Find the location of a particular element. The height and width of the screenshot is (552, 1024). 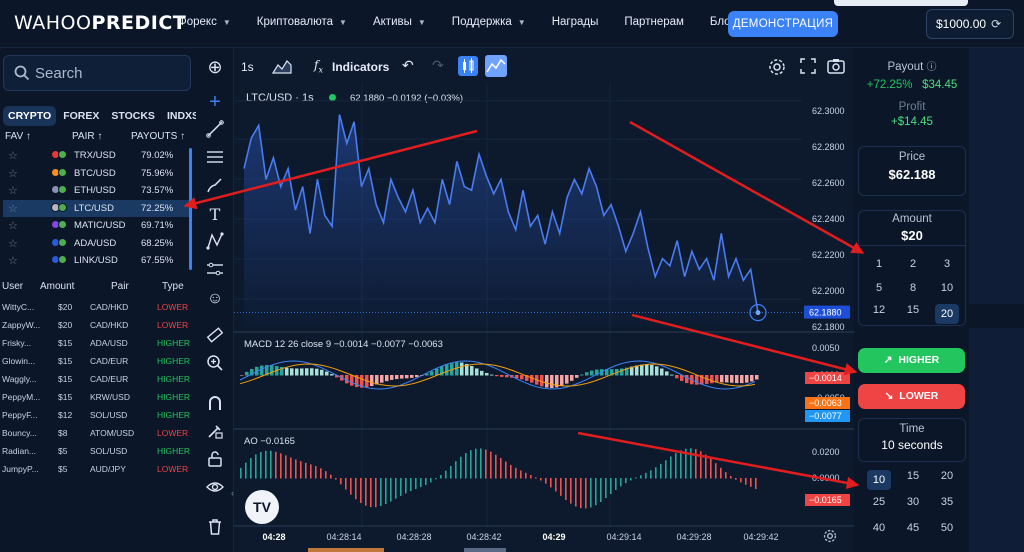

amount-option-8: 8 is located at coordinates (913, 288).